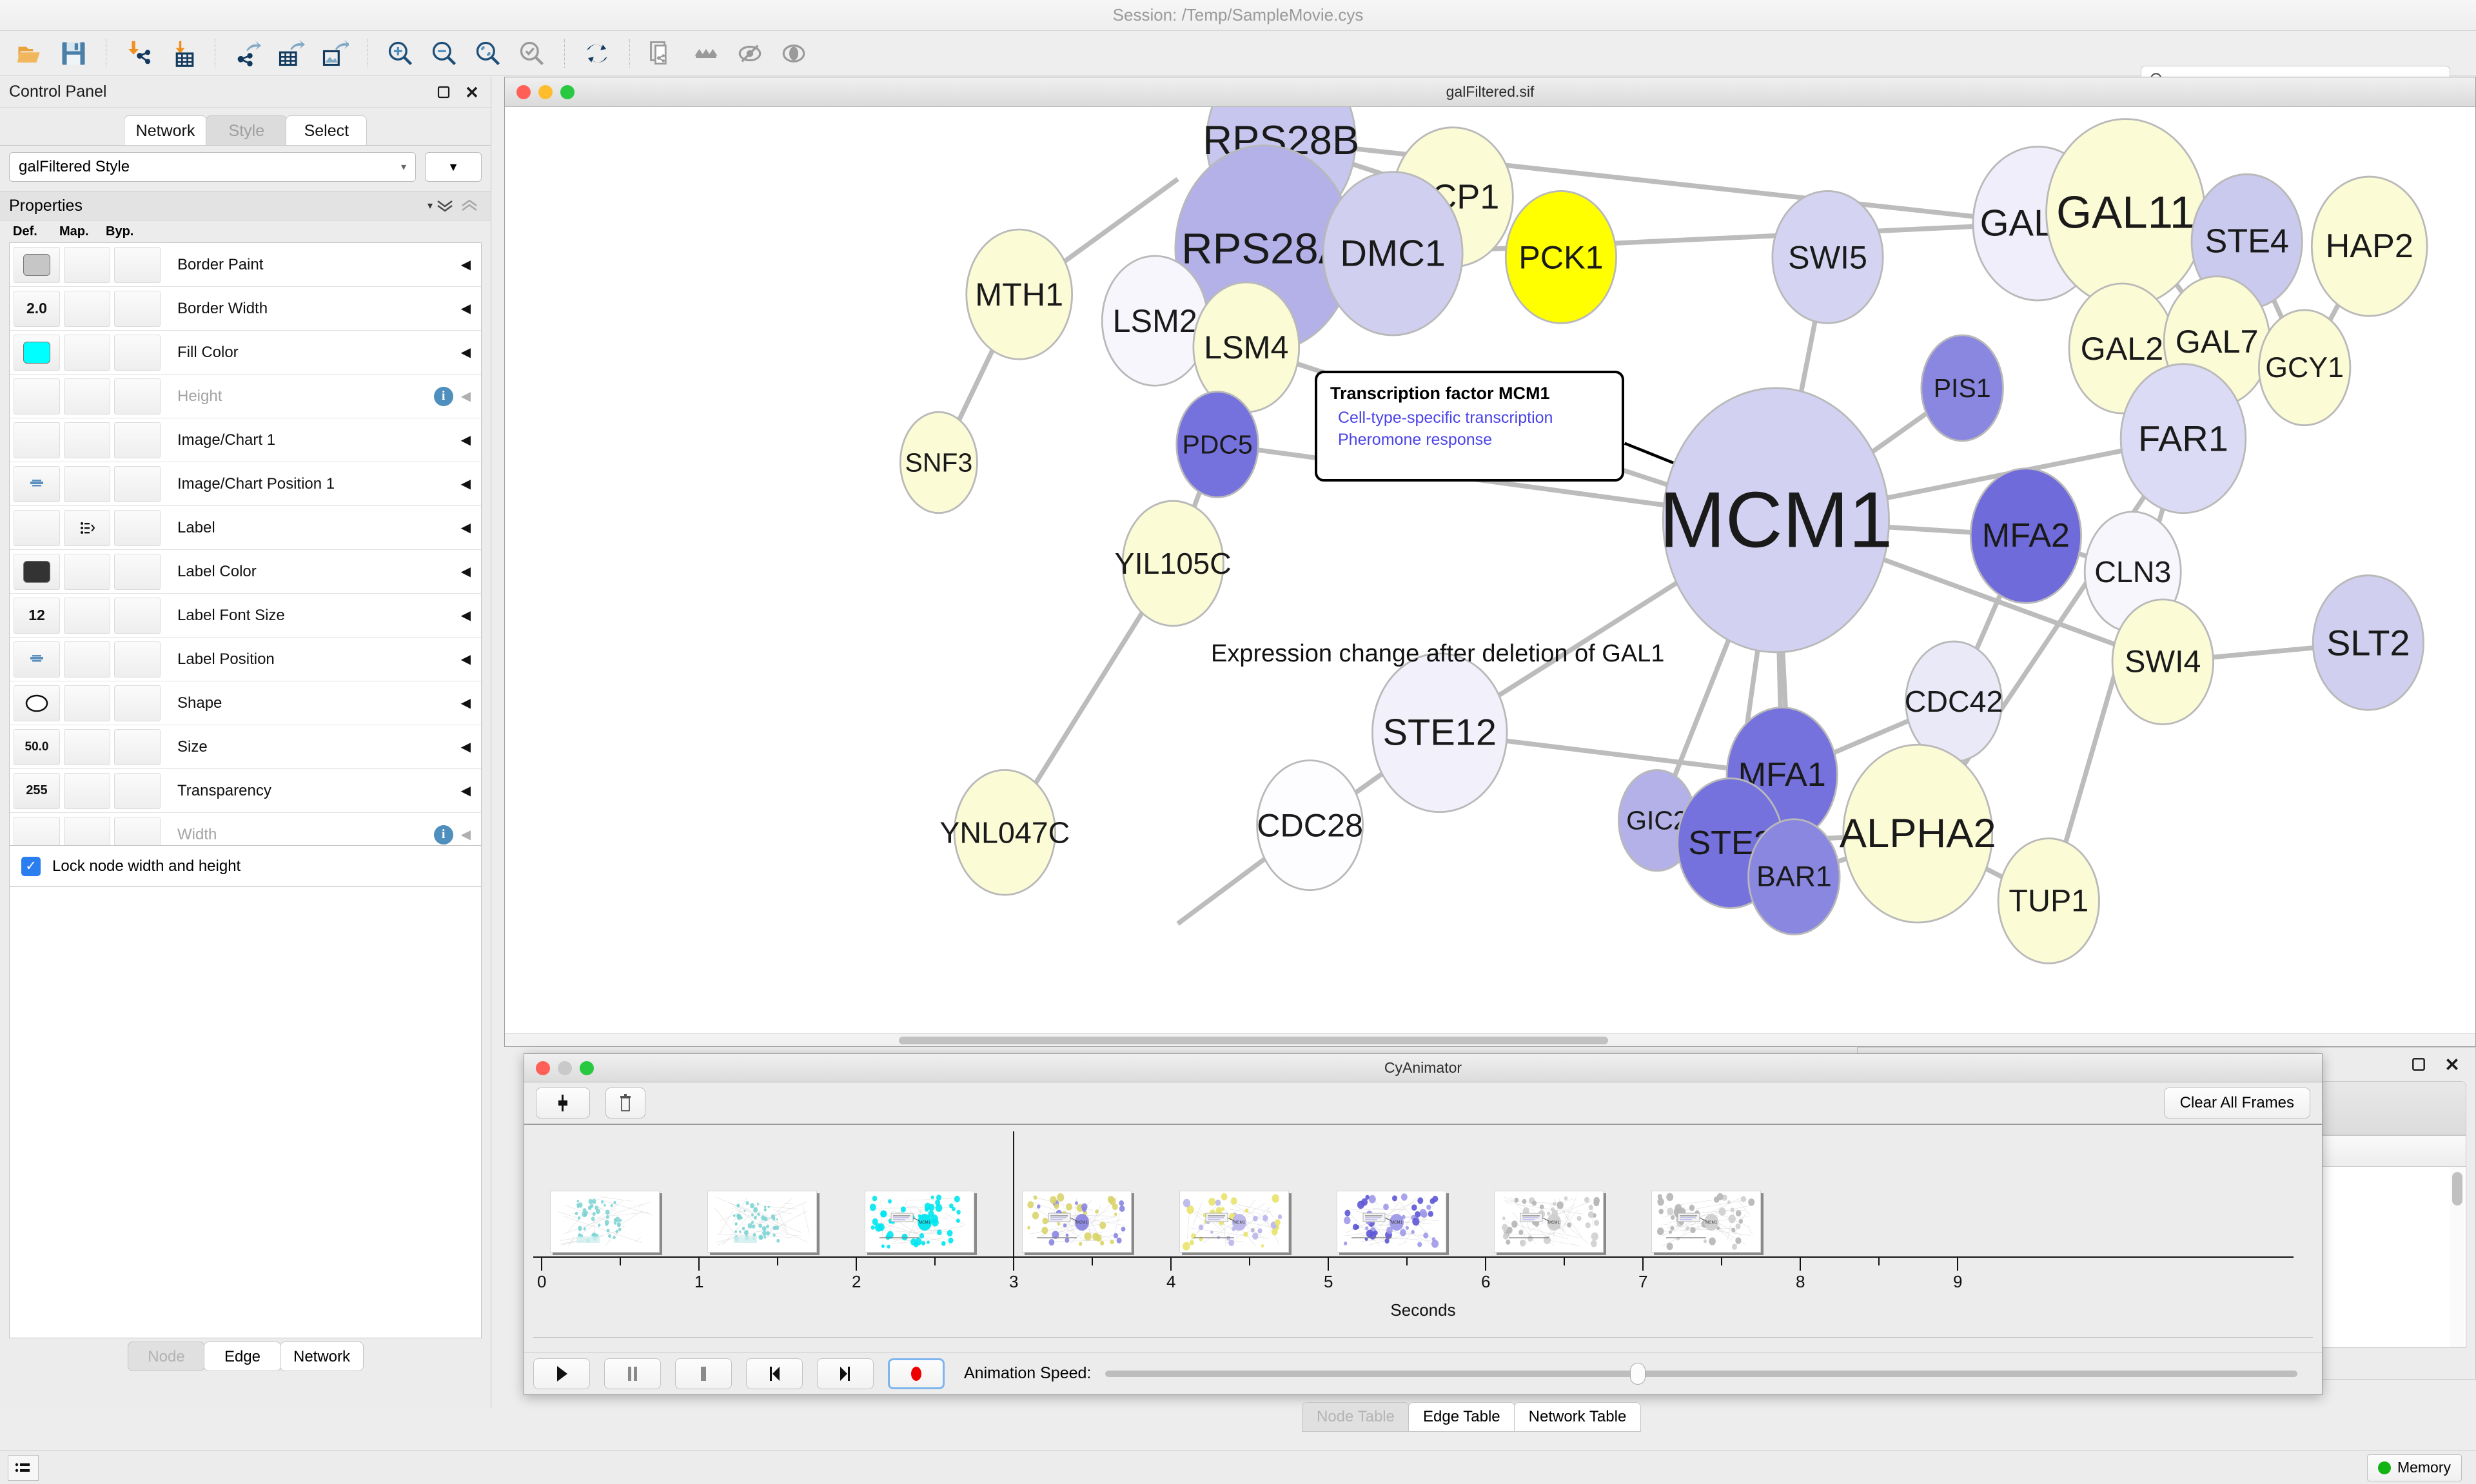 The height and width of the screenshot is (1484, 2476). I want to click on network-node: PIS1, so click(1962, 388).